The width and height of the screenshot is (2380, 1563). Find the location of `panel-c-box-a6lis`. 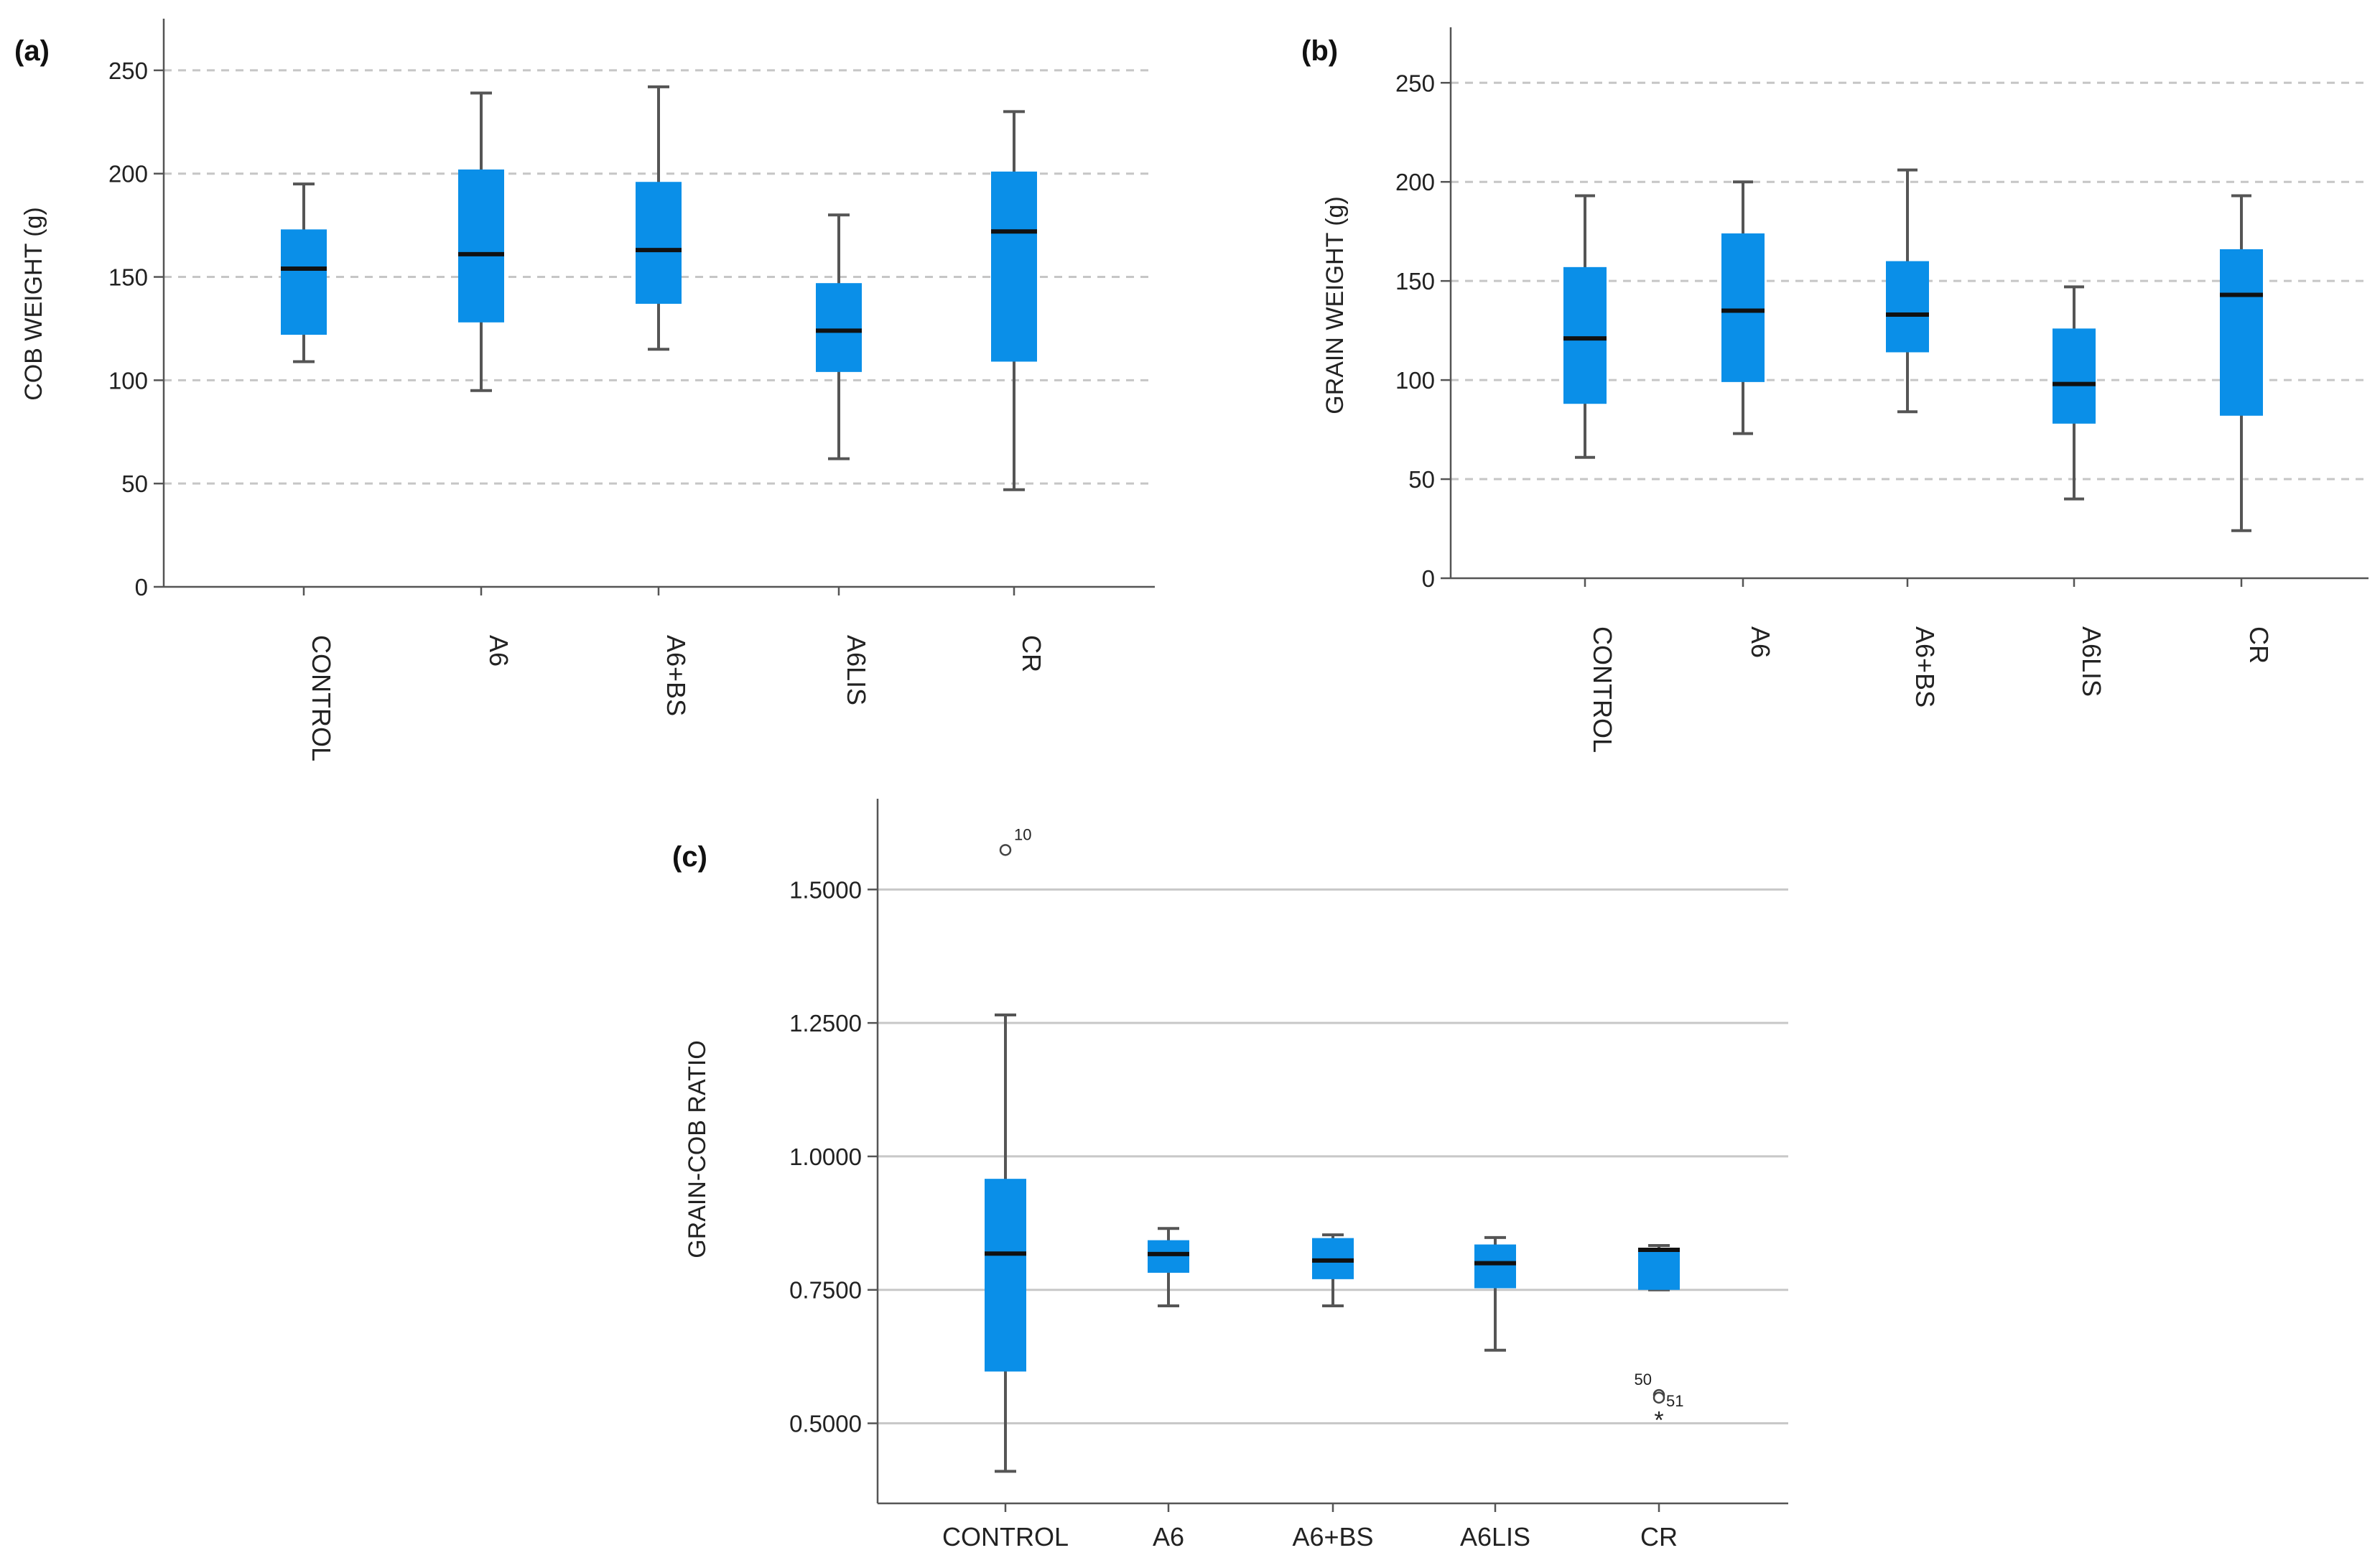

panel-c-box-a6lis is located at coordinates (1495, 1293).